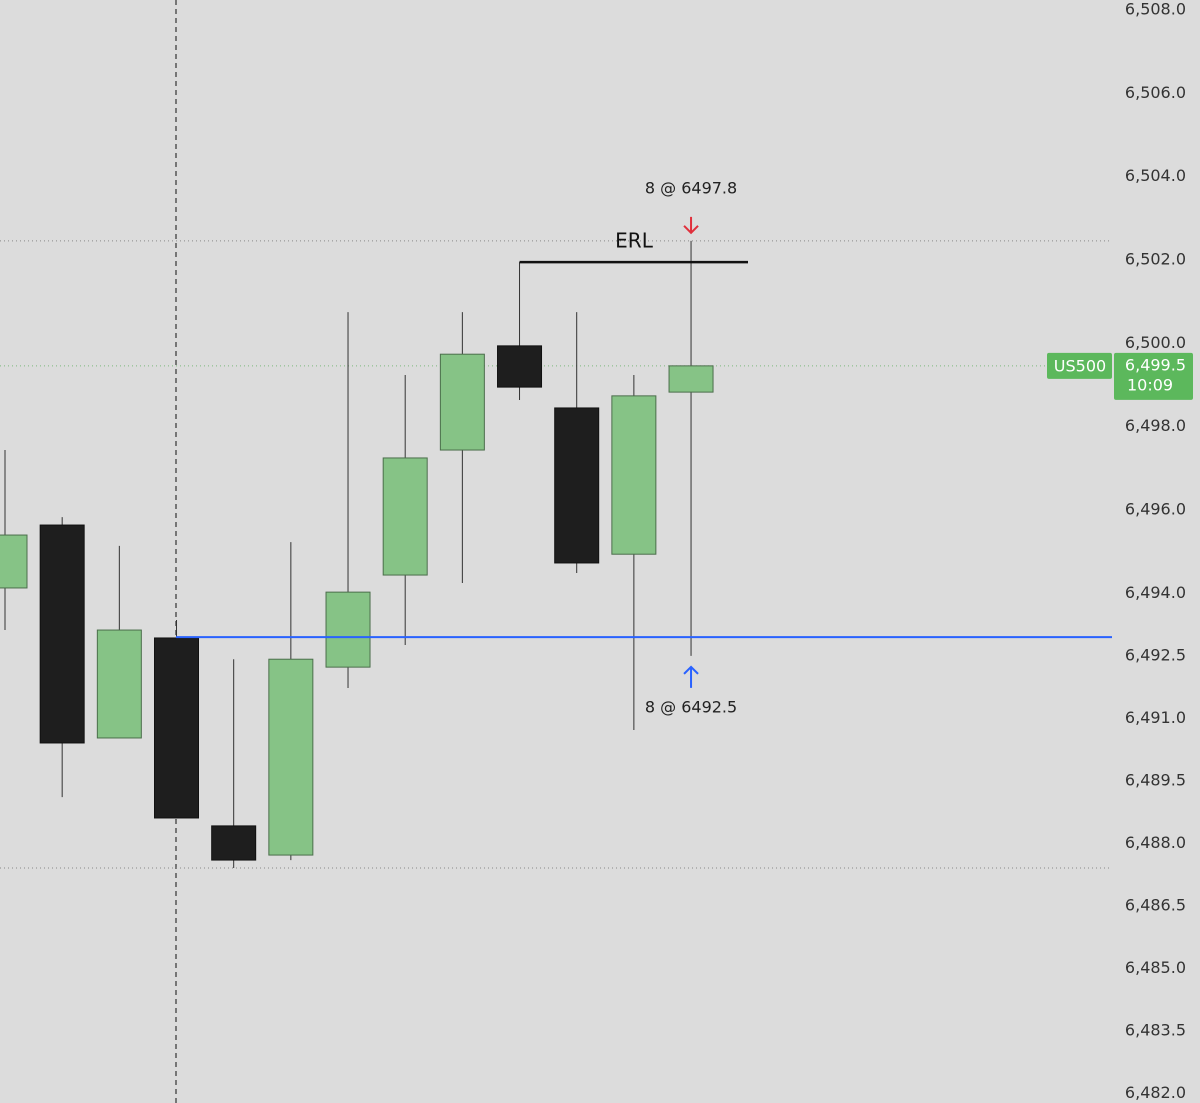 Image resolution: width=1200 pixels, height=1103 pixels. What do you see at coordinates (1155, 259) in the screenshot?
I see `y-tick-label: 6,502.0` at bounding box center [1155, 259].